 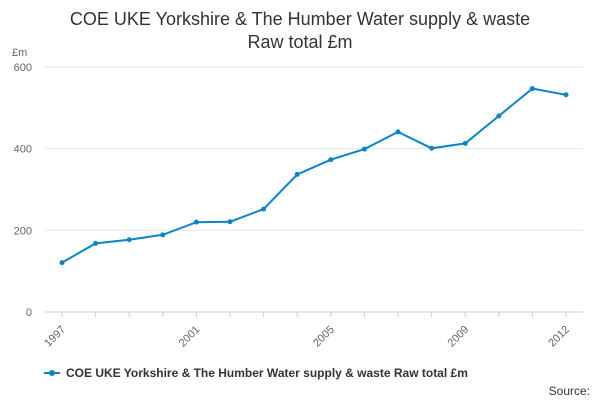 I want to click on y-tick-label: 600, so click(x=23, y=68).